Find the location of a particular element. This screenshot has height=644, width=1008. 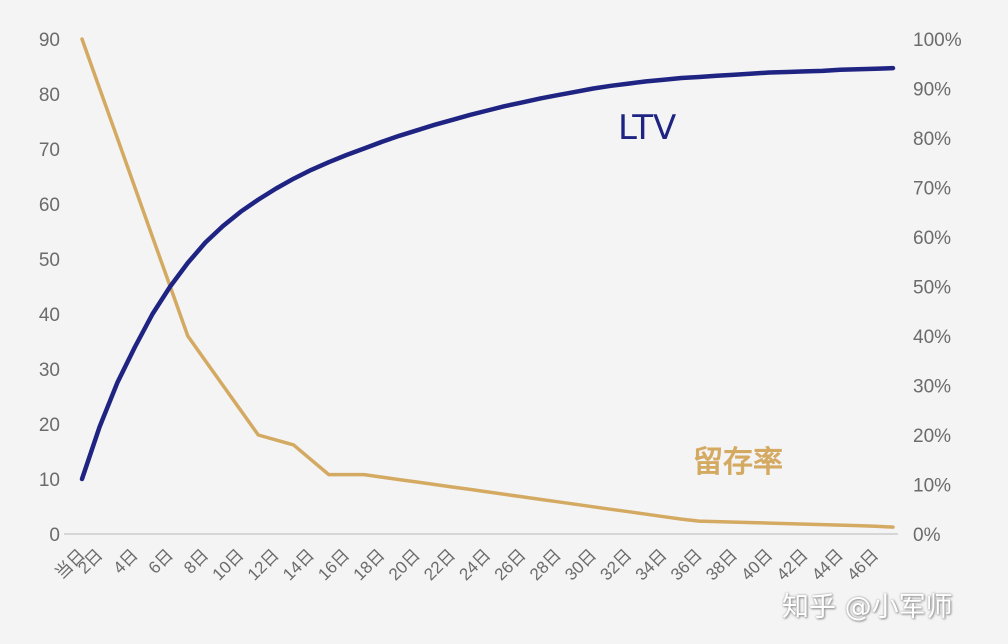

x-tick-label: 46日 is located at coordinates (862, 564).